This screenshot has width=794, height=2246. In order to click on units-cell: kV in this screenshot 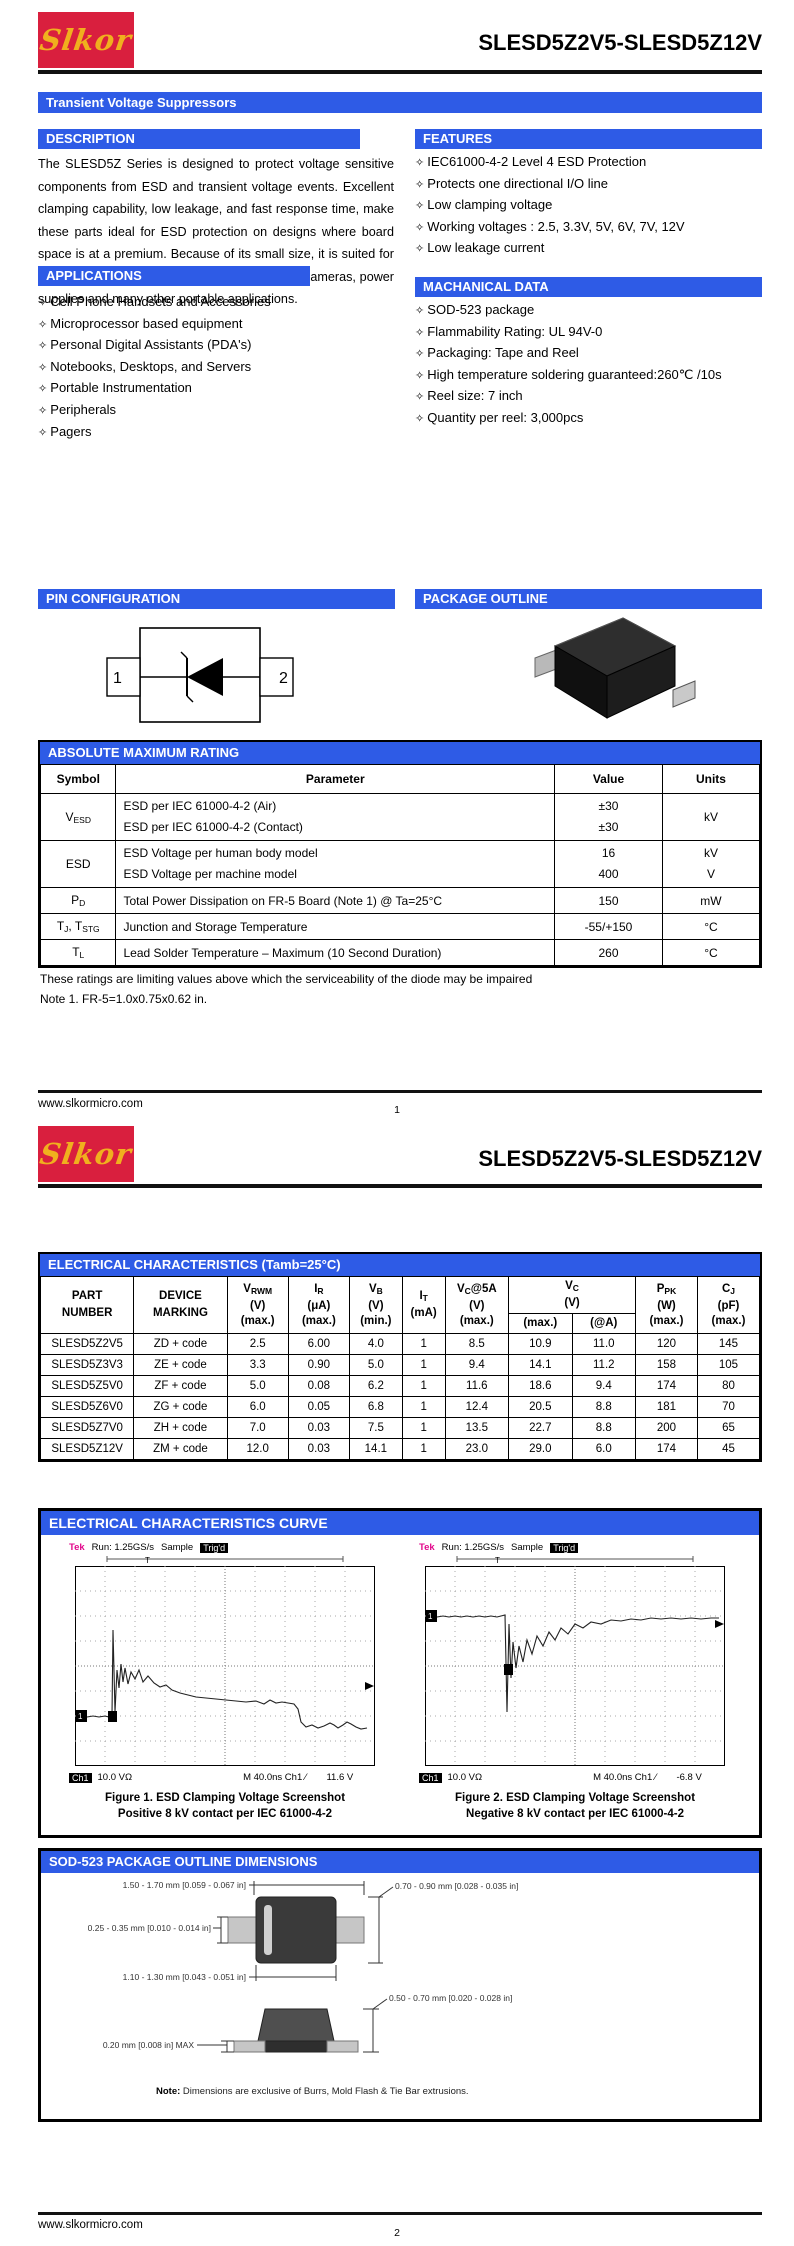, I will do `click(711, 817)`.